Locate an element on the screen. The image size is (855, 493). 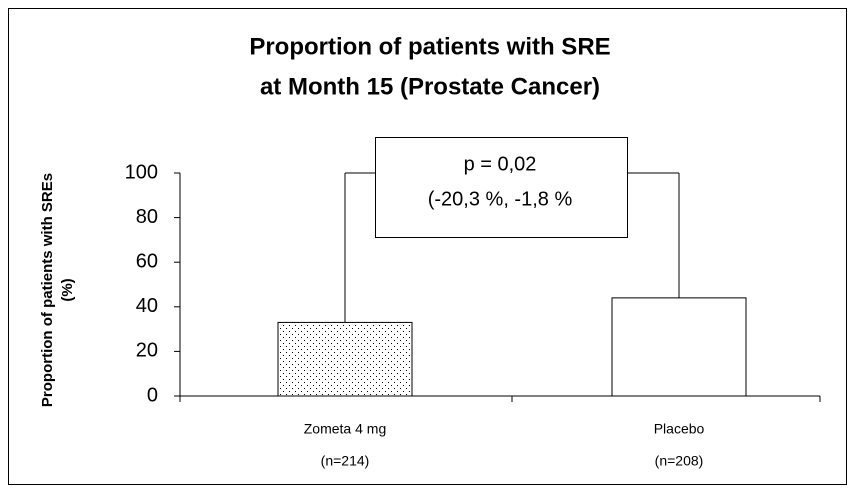
chart-title: Proportion of patients with SRE is located at coordinates (429, 46).